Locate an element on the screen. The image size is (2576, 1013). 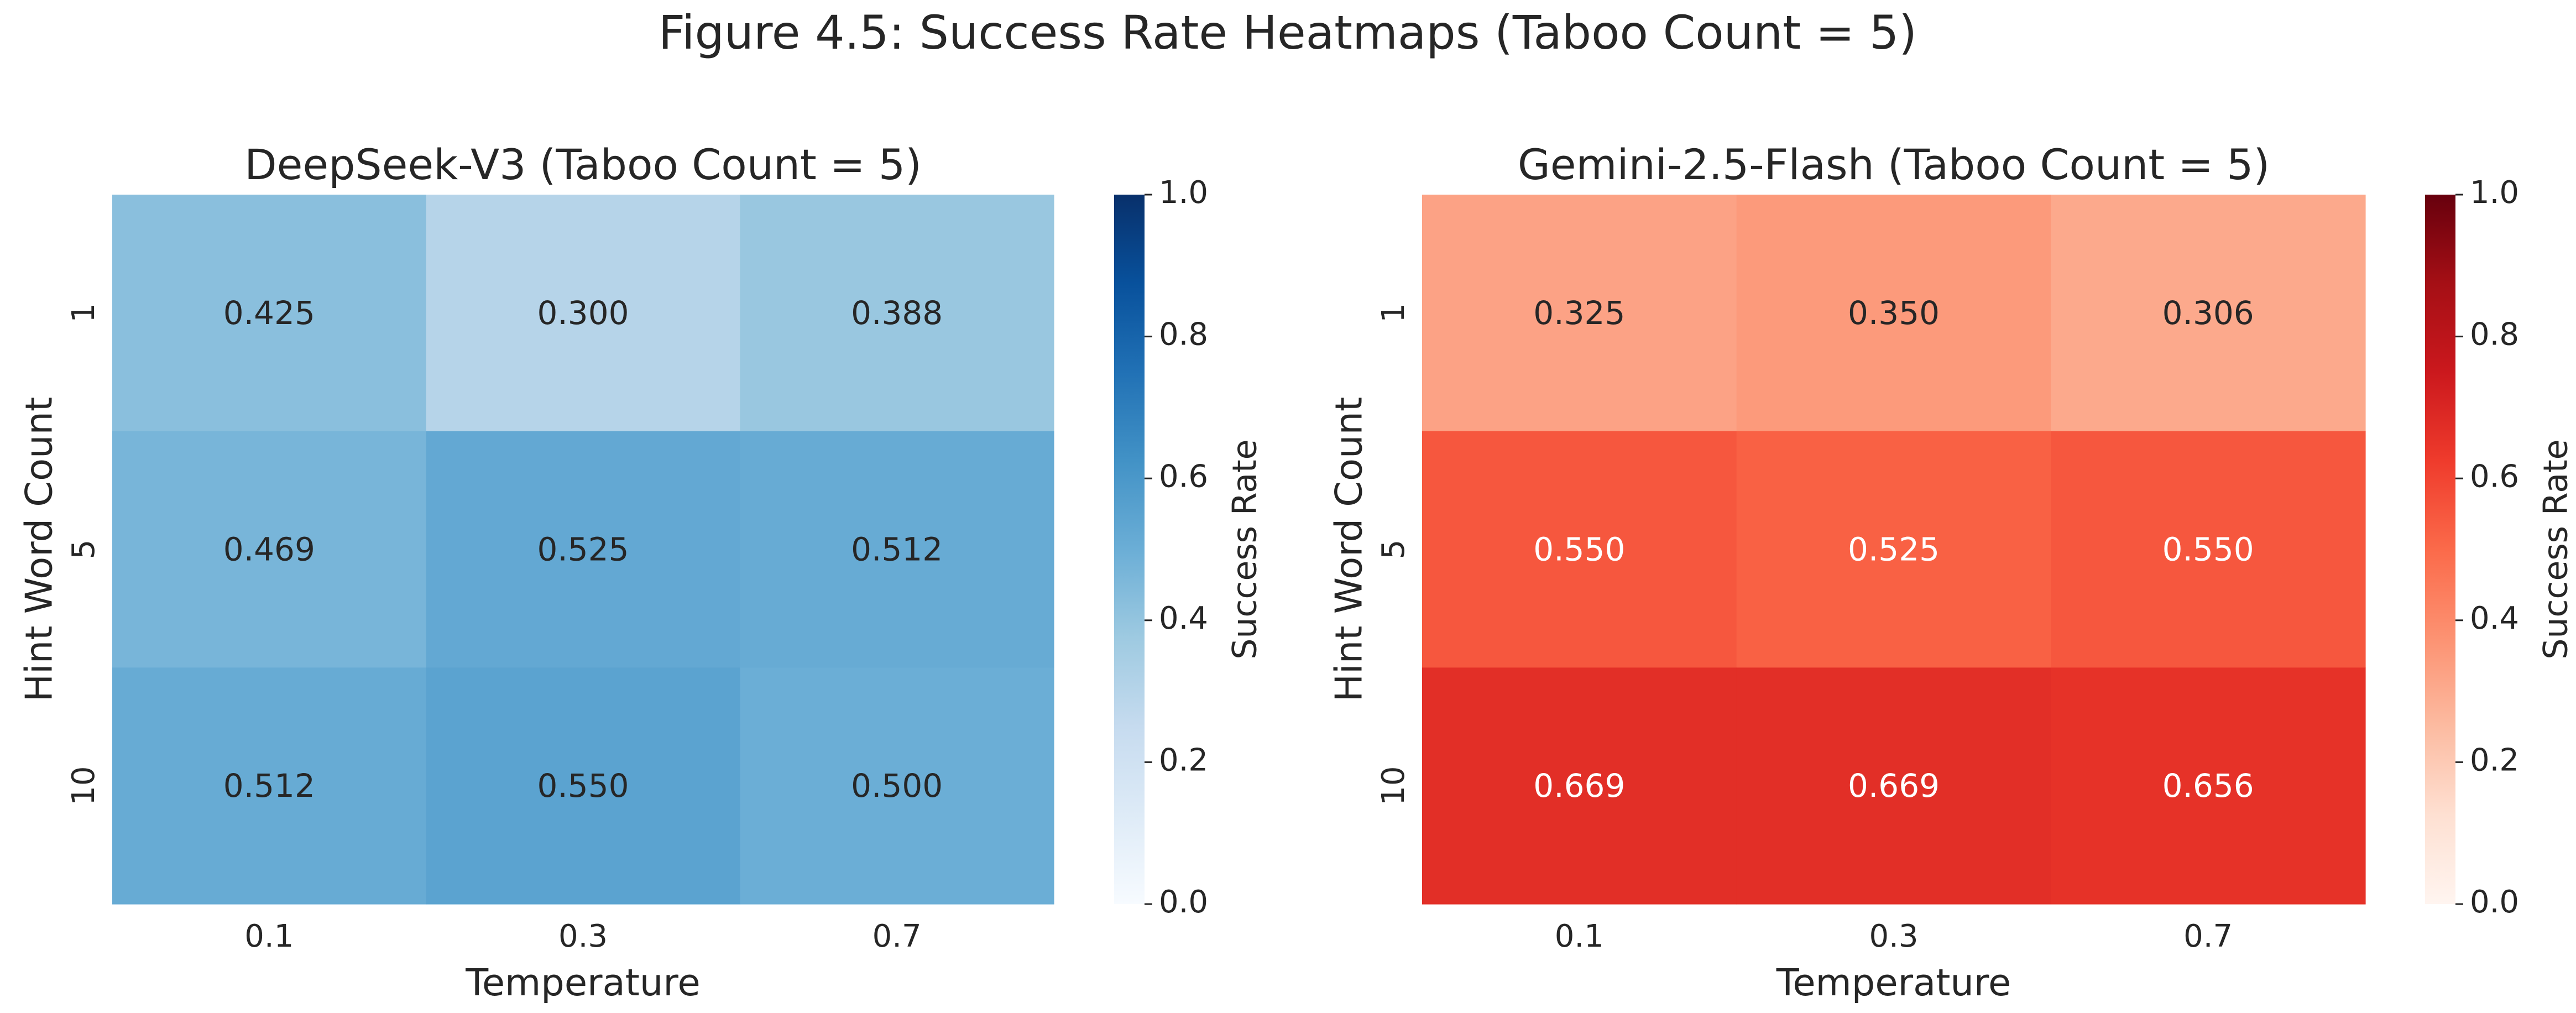
cell-value-label: 0.500 is located at coordinates (897, 786).